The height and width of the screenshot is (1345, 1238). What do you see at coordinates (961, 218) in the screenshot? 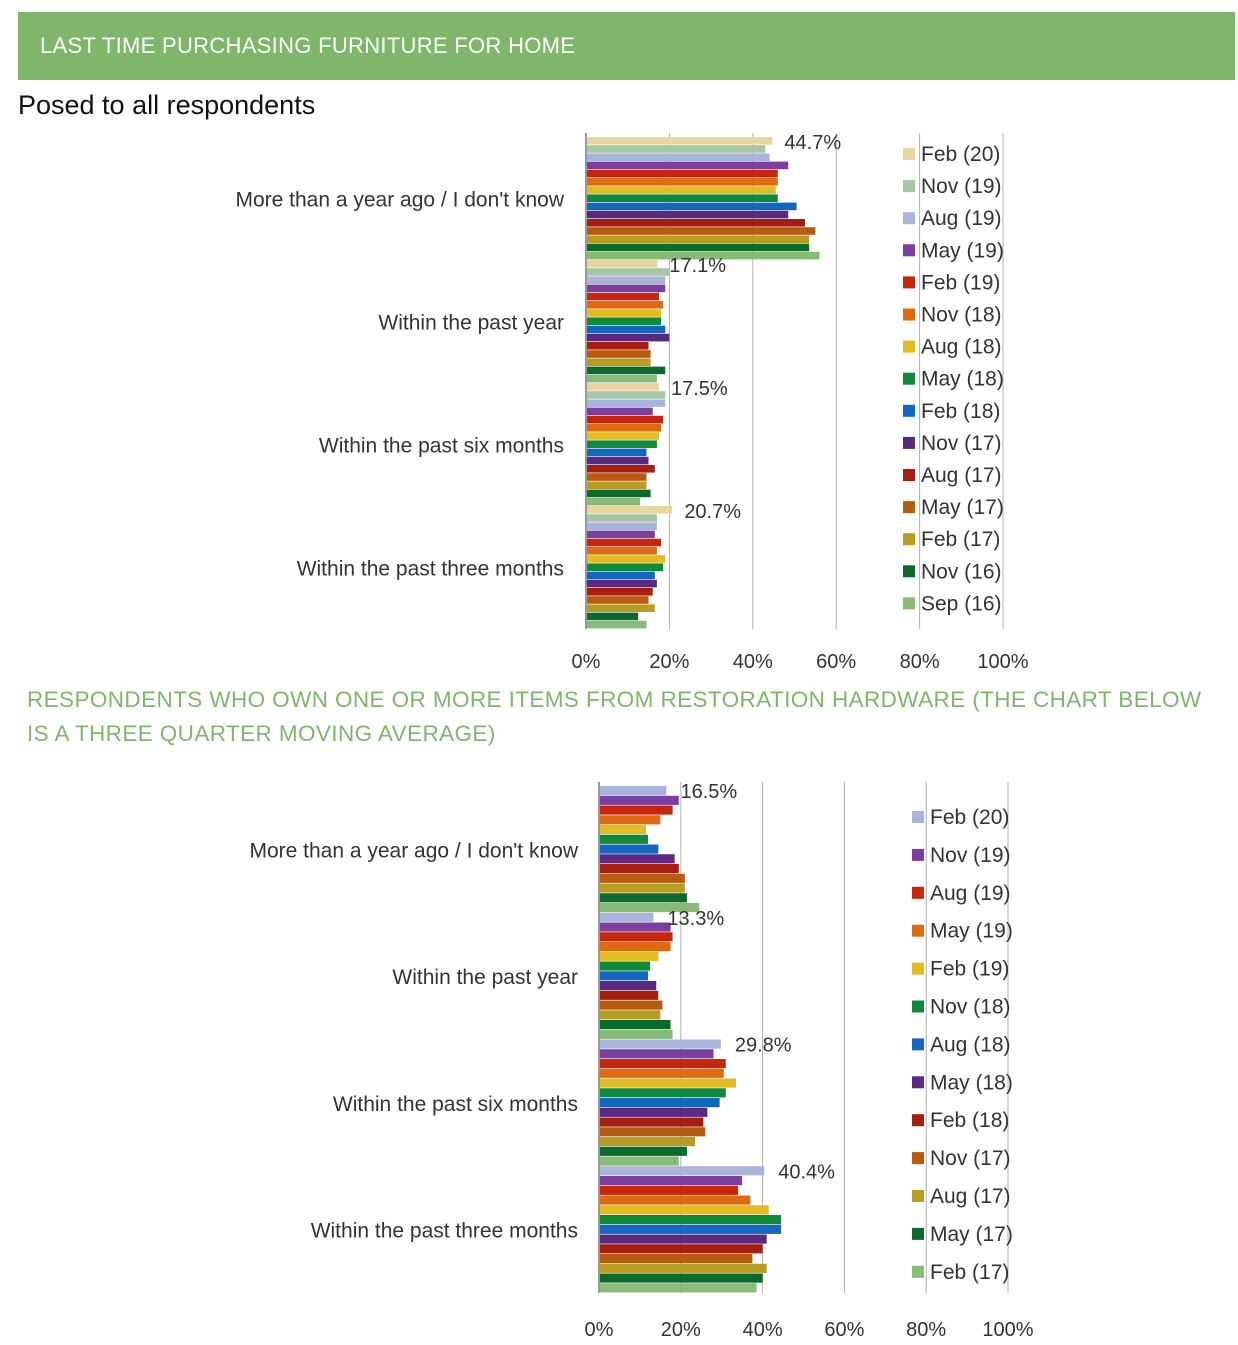
I see `legend-label: Aug (19)` at bounding box center [961, 218].